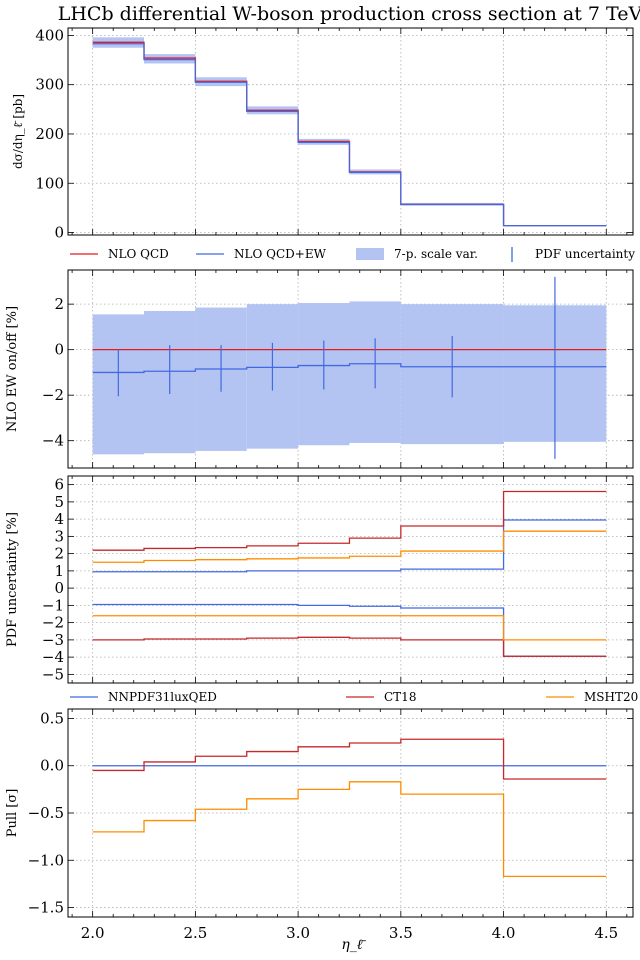 The width and height of the screenshot is (640, 960). Describe the element at coordinates (53, 605) in the screenshot. I see `y-tick-label: −1` at that location.